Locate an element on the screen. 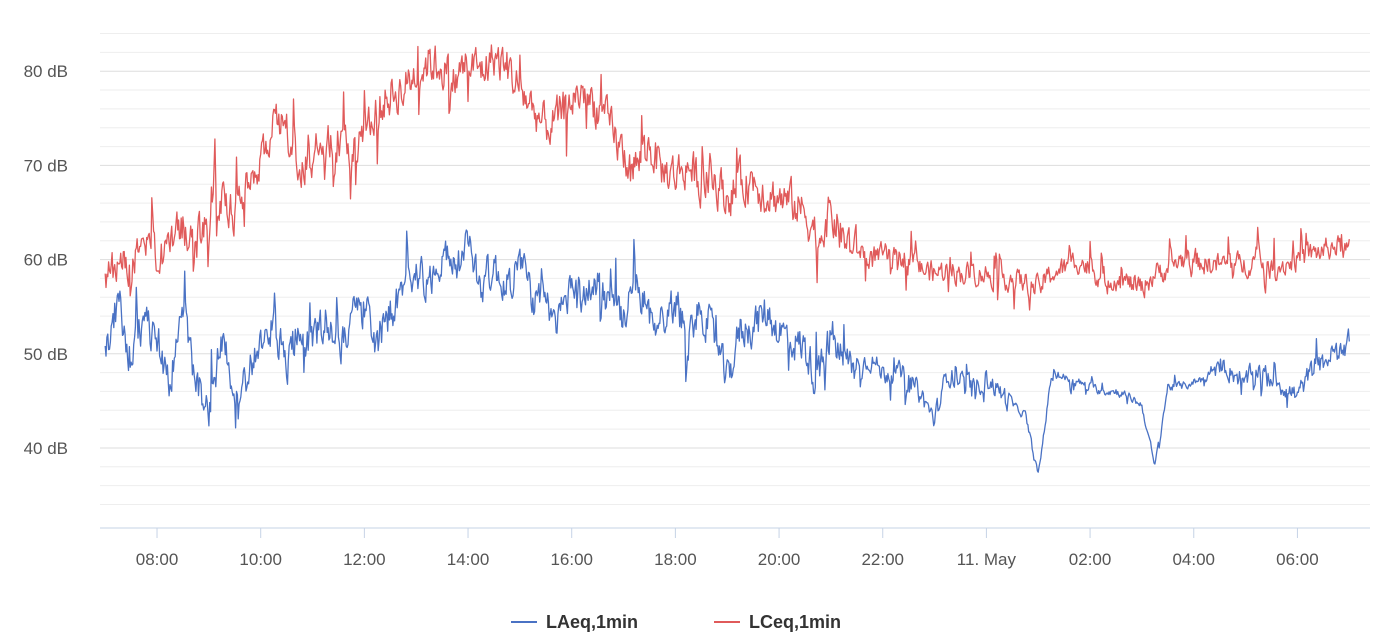 This screenshot has width=1375, height=637. y-axis-labels: 40 dB 50 dB 60 dB 70 dB 80 dB is located at coordinates (46, 260).